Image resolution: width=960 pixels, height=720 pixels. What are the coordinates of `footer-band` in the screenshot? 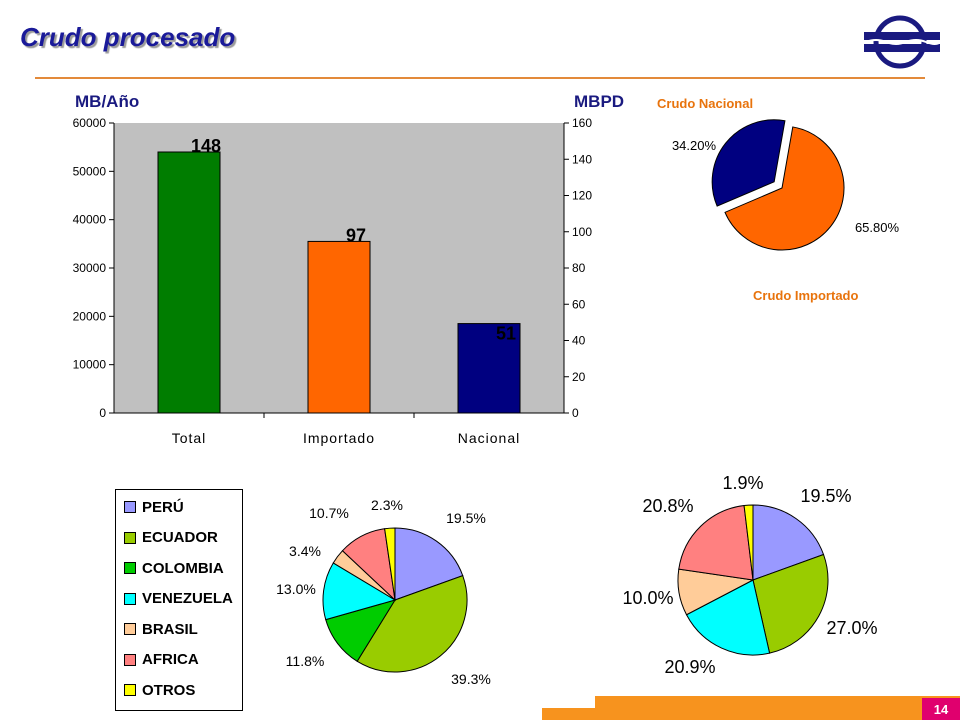 It's located at (777, 702).